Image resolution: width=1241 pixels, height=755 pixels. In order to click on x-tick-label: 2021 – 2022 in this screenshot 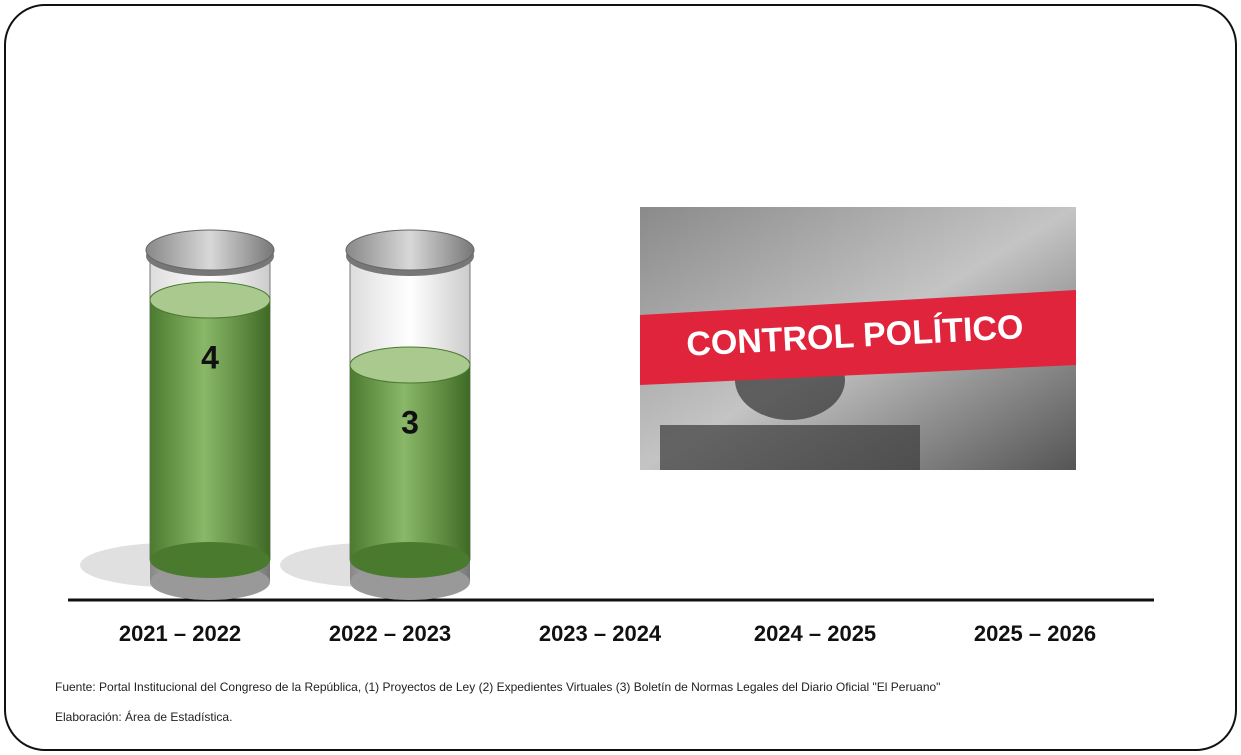, I will do `click(180, 633)`.